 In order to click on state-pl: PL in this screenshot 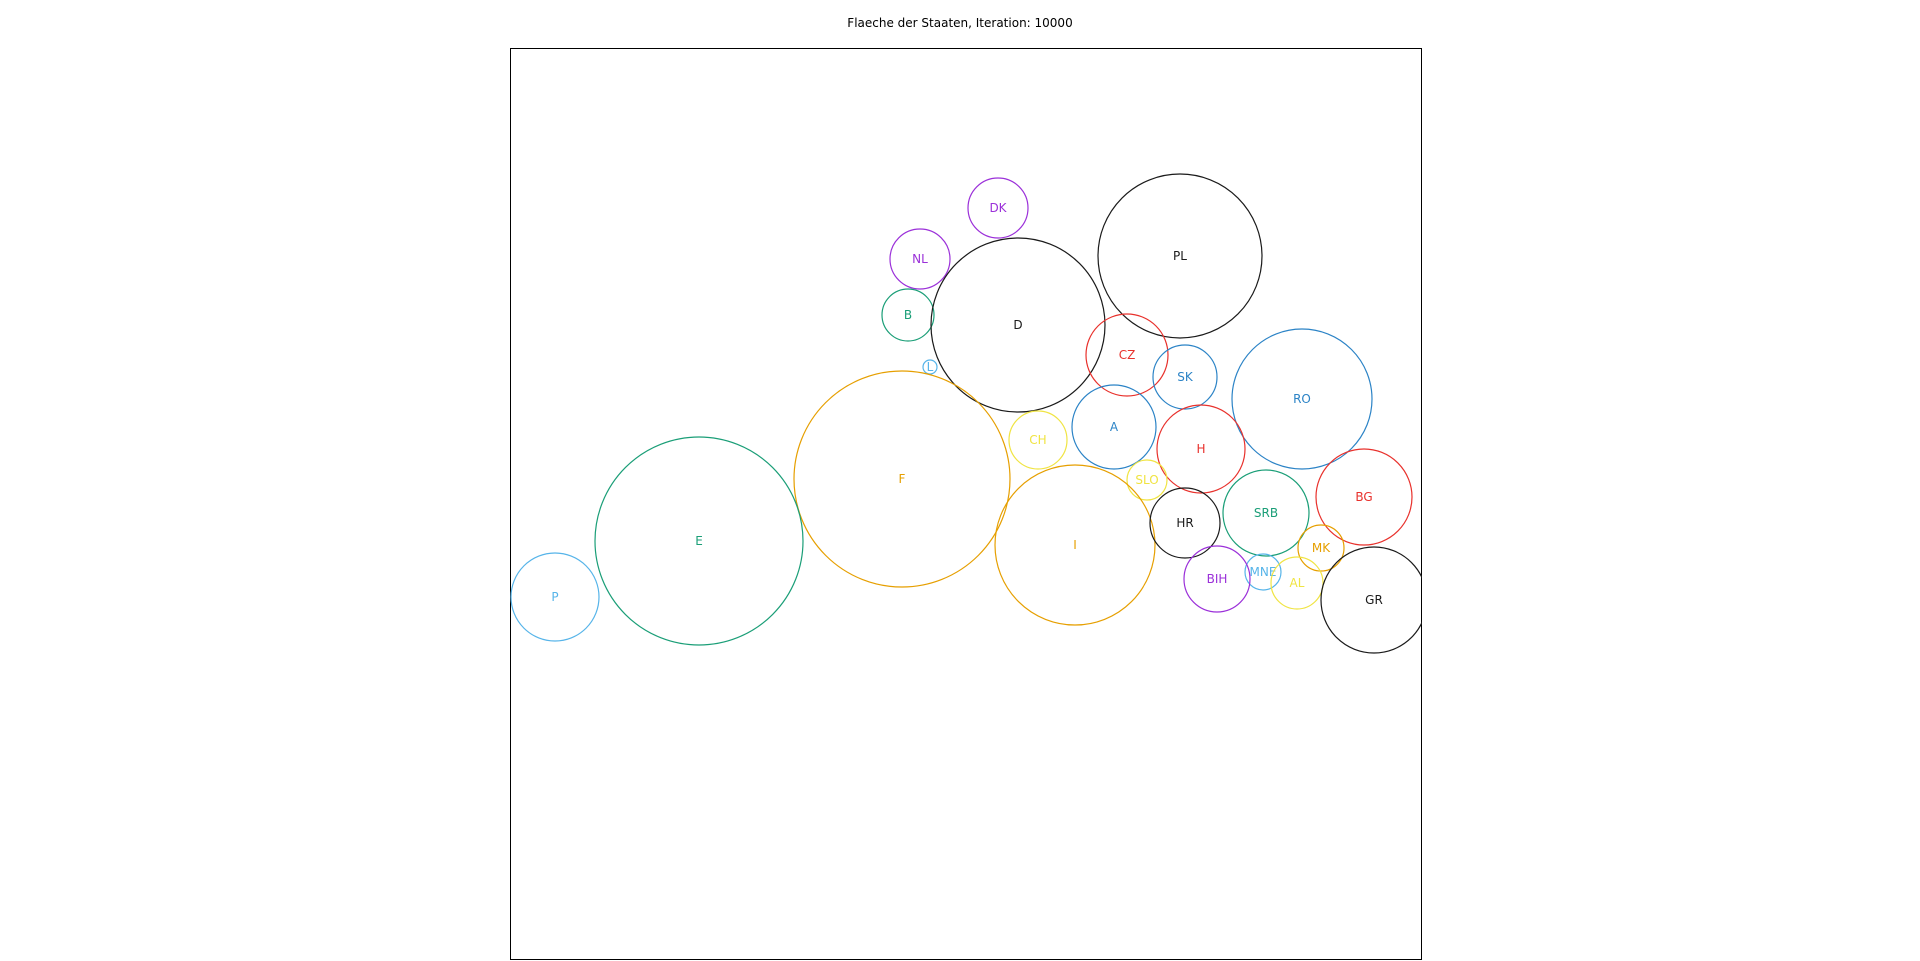, I will do `click(1180, 256)`.